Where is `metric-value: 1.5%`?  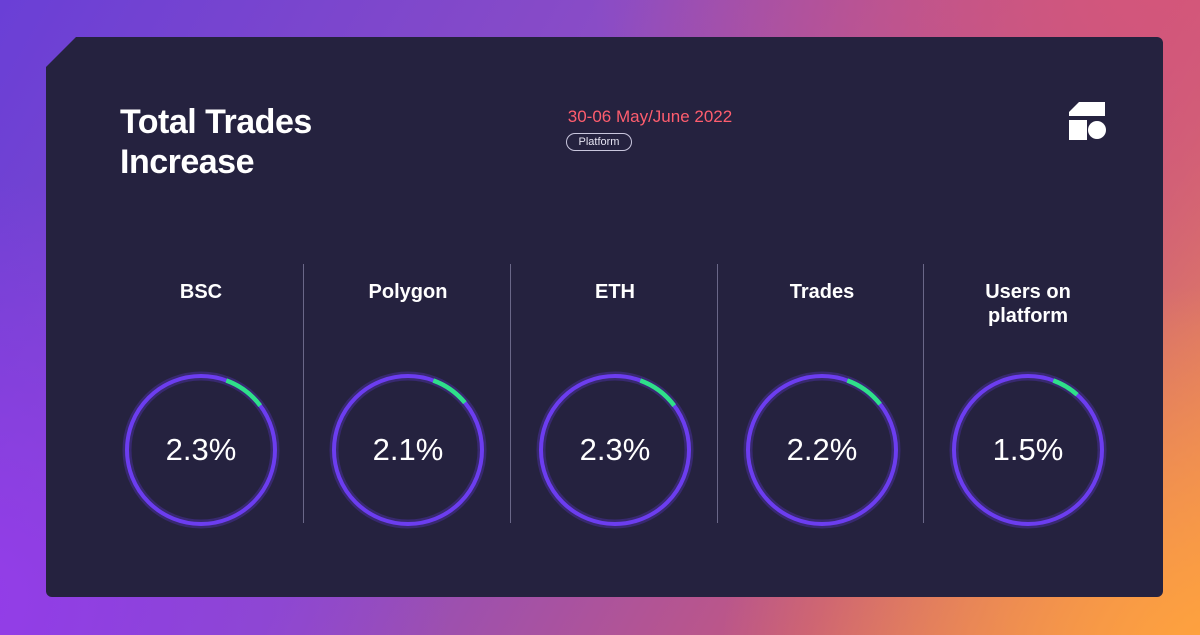
metric-value: 1.5% is located at coordinates (1028, 449).